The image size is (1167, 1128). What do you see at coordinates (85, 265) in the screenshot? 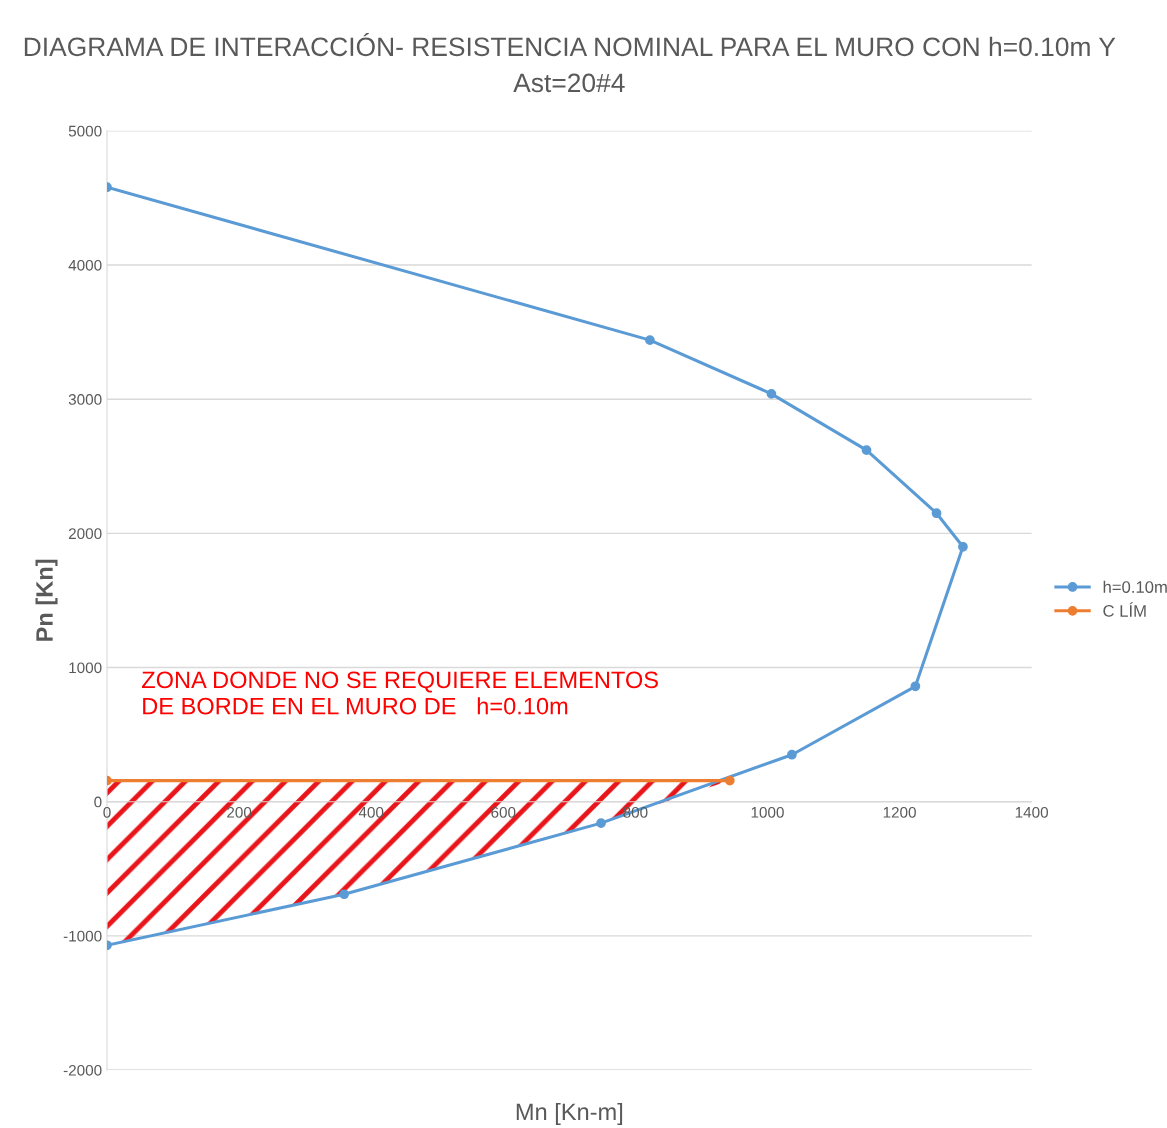
I see `y-tick-label: 4000` at bounding box center [85, 265].